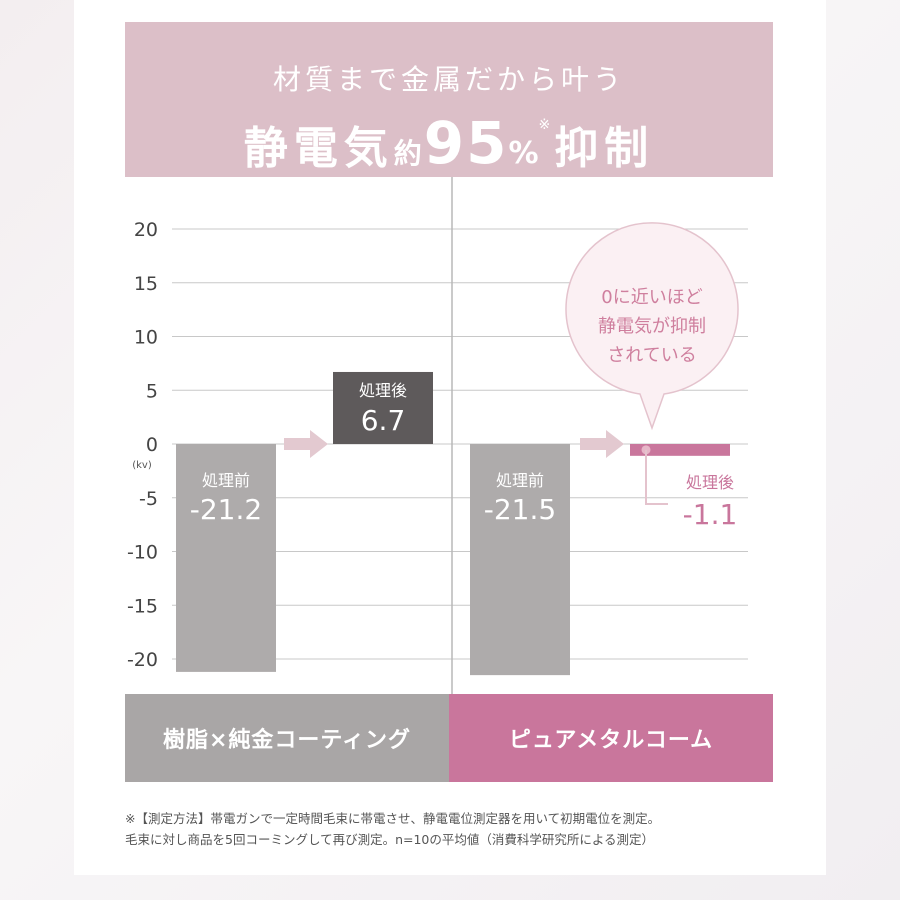  I want to click on bar-after-resin, so click(383, 407).